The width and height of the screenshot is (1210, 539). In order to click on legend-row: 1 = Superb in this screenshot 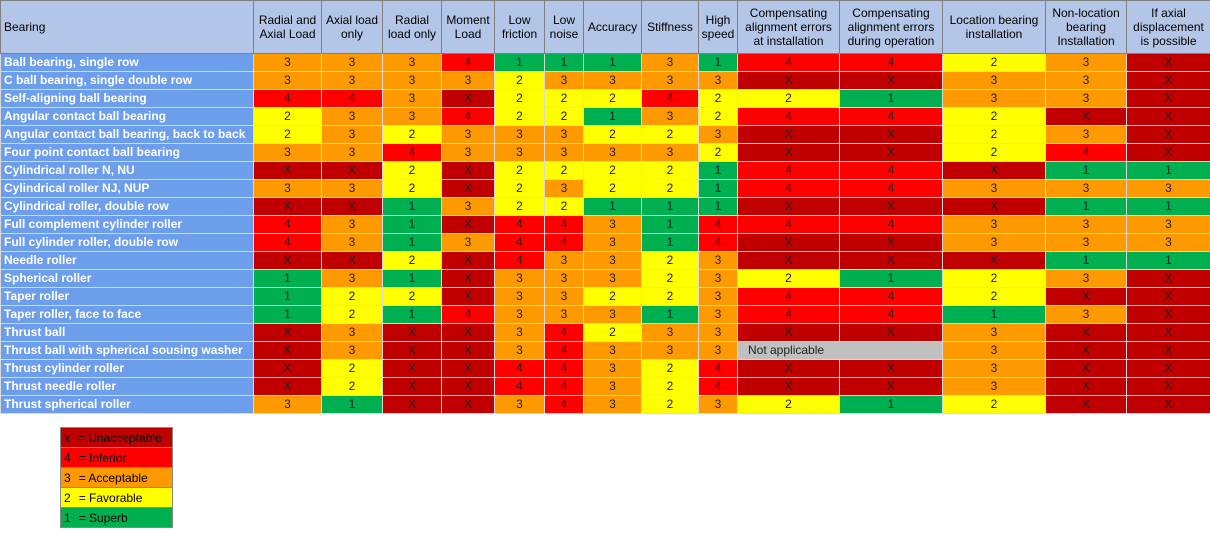, I will do `click(116, 517)`.